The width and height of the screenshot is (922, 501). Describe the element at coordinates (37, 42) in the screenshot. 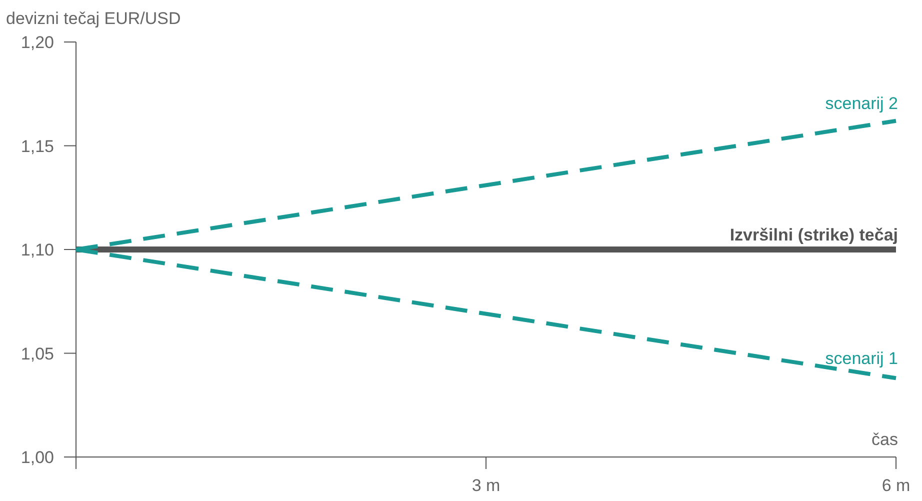

I see `y-tick-label: 1,20` at that location.